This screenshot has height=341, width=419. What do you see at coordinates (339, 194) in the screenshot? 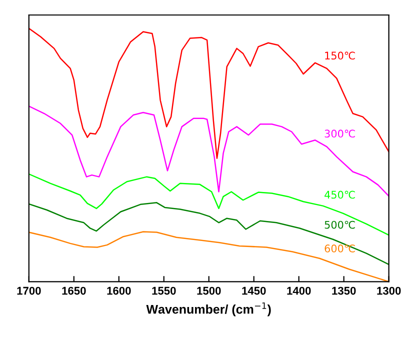
I see `series-label: 450℃` at bounding box center [339, 194].